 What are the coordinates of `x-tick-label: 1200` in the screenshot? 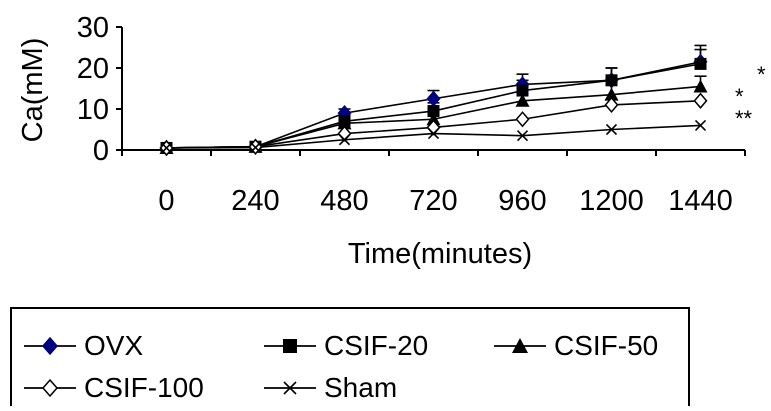 It's located at (611, 201).